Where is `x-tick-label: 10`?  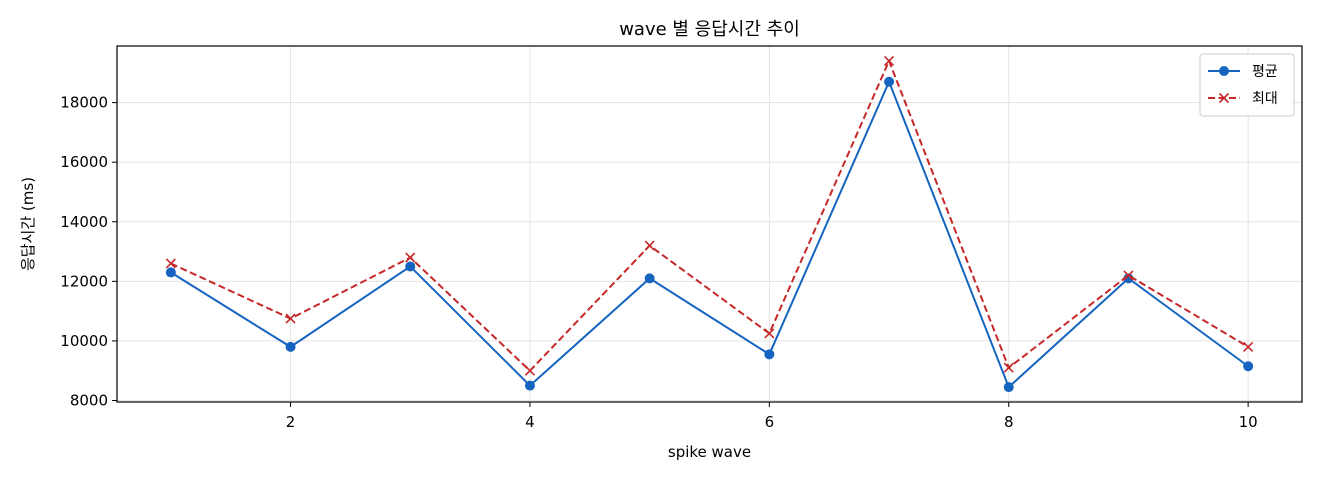 x-tick-label: 10 is located at coordinates (1248, 422).